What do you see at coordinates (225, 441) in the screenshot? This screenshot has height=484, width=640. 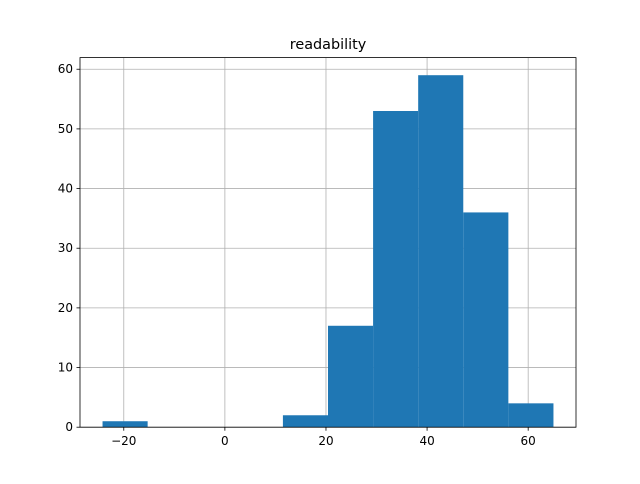 I see `x-tick-label: 0` at bounding box center [225, 441].